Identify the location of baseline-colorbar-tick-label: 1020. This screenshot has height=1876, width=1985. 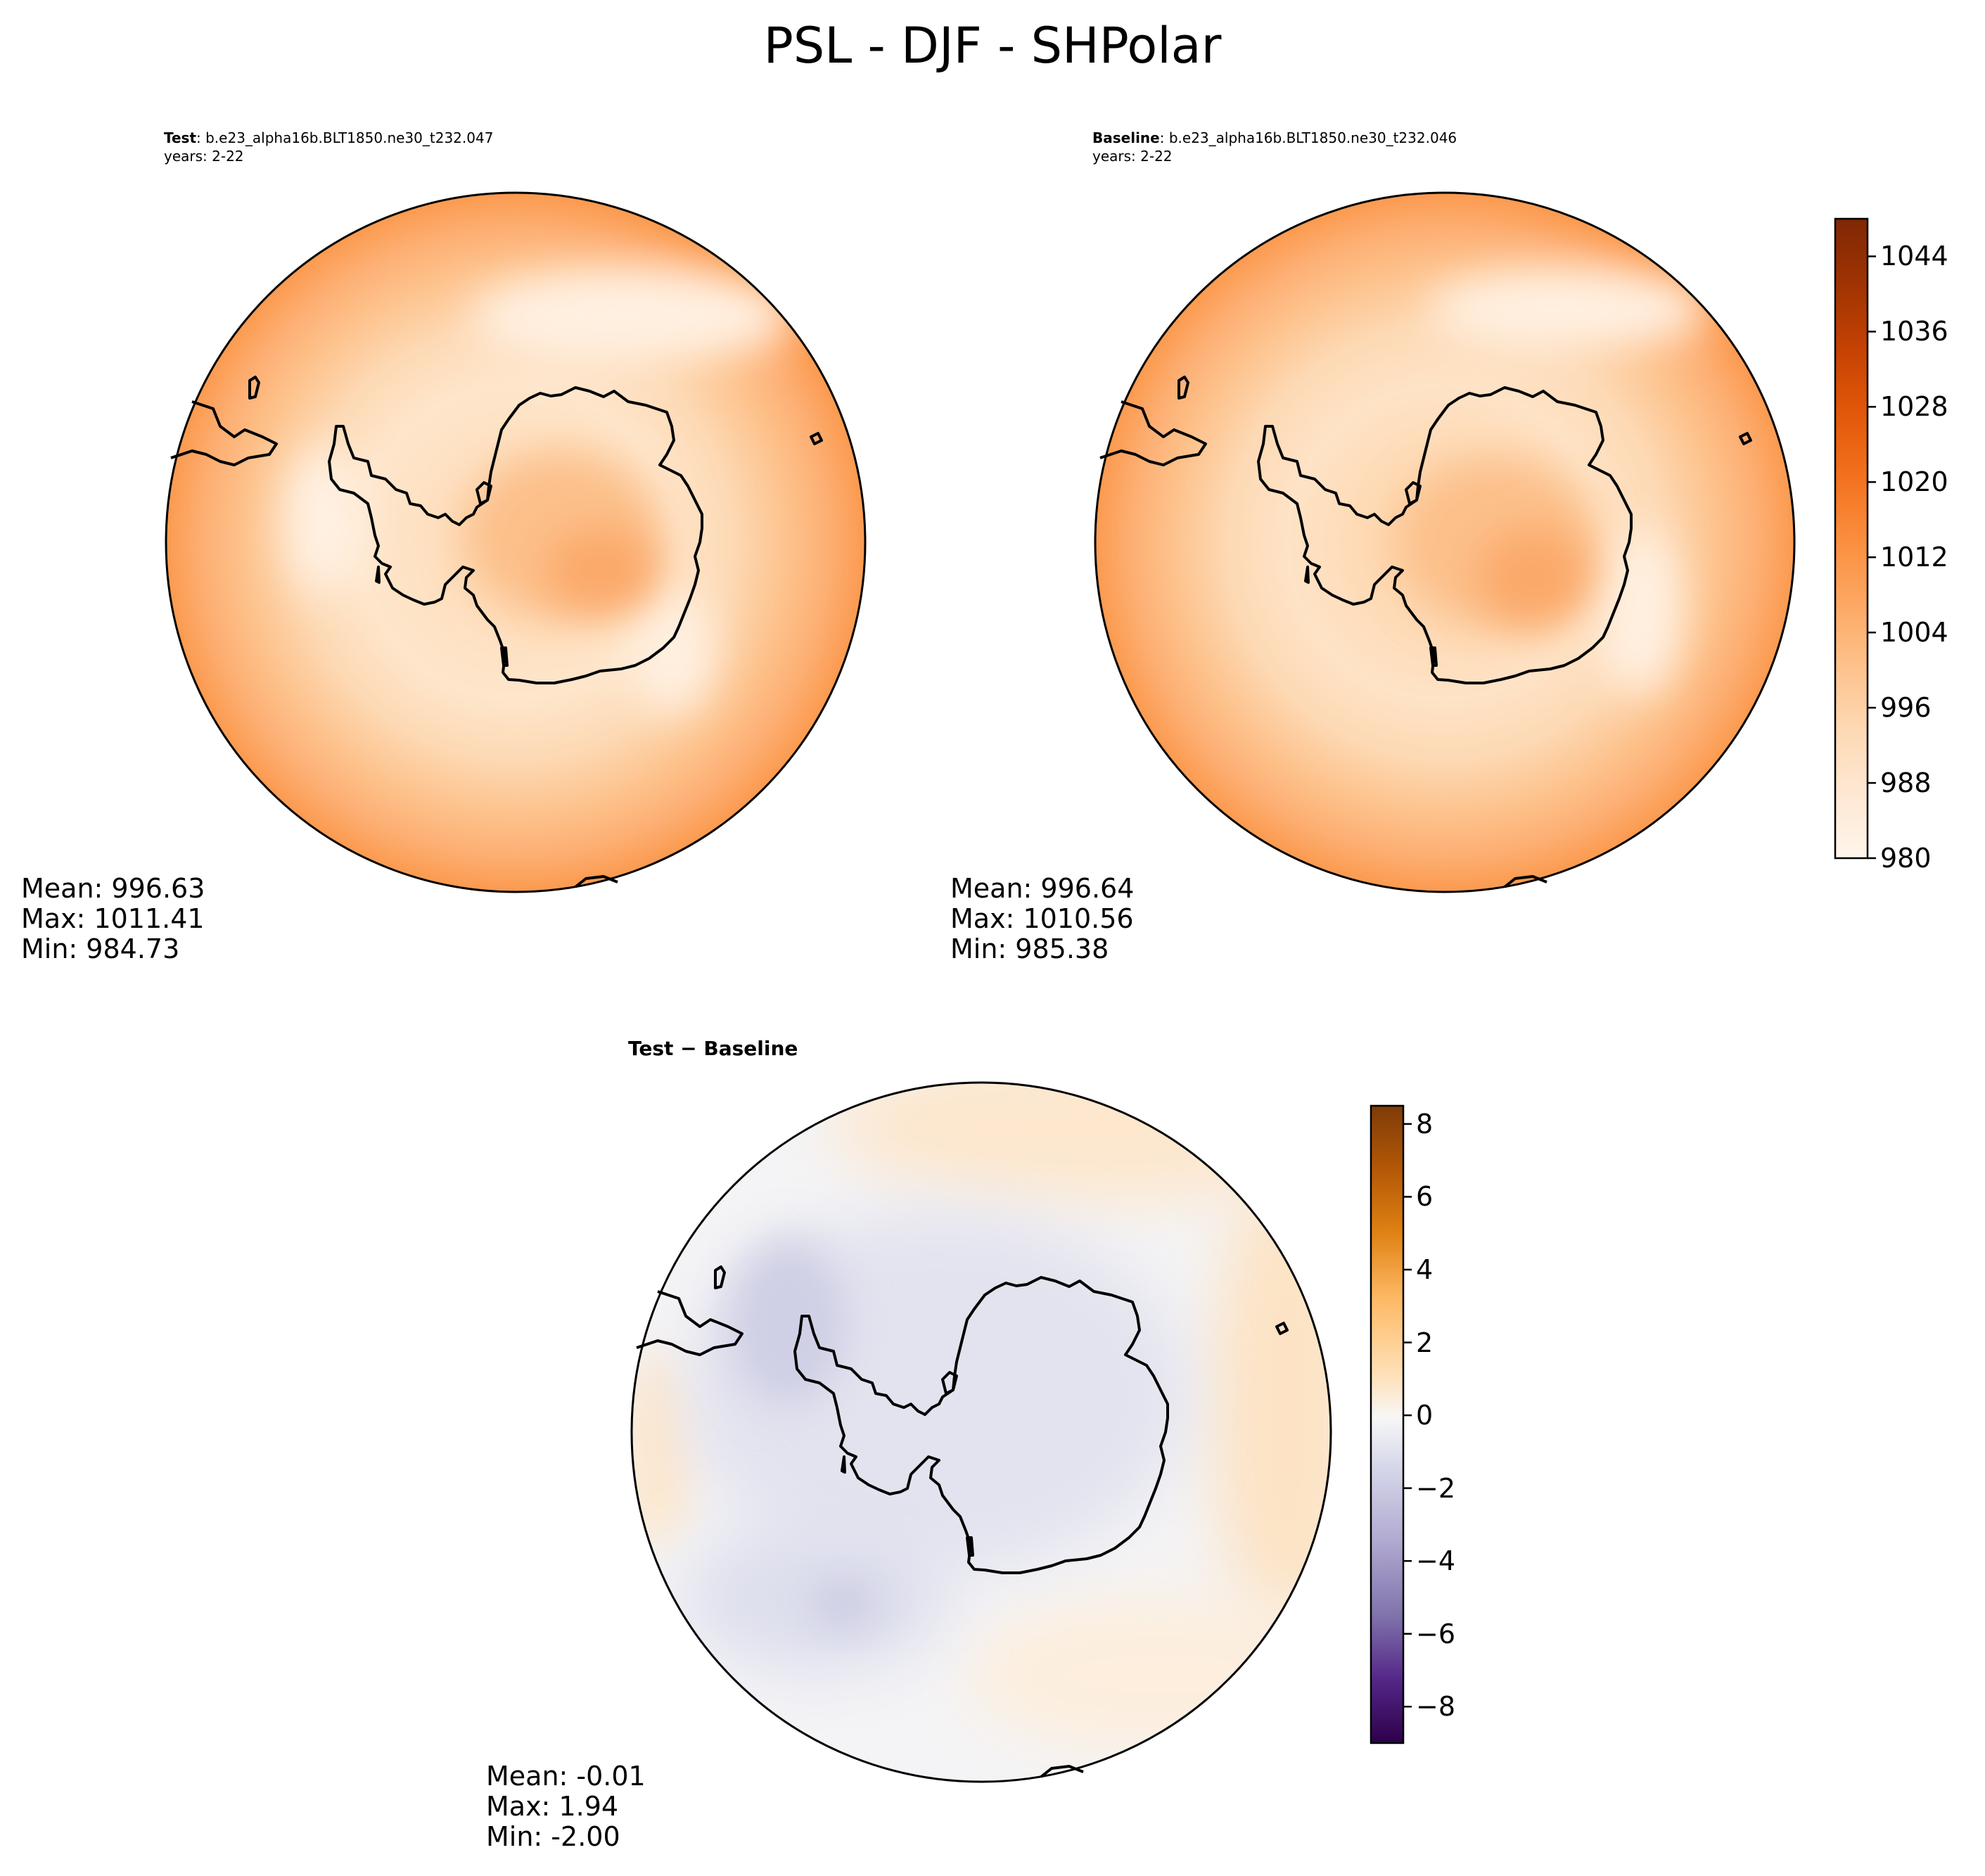
(1914, 482).